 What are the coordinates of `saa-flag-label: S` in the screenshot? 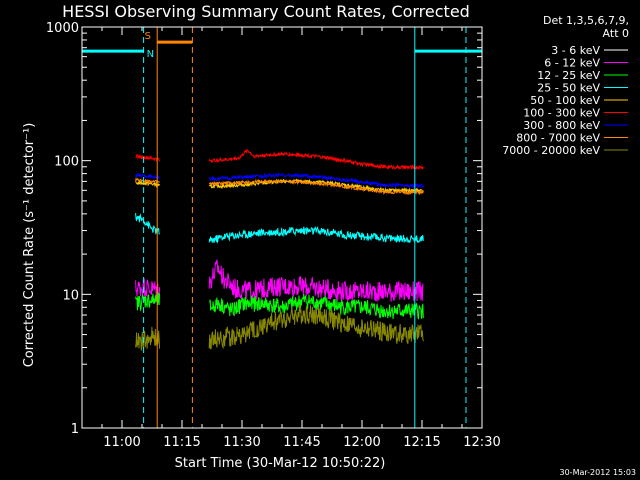 It's located at (148, 36).